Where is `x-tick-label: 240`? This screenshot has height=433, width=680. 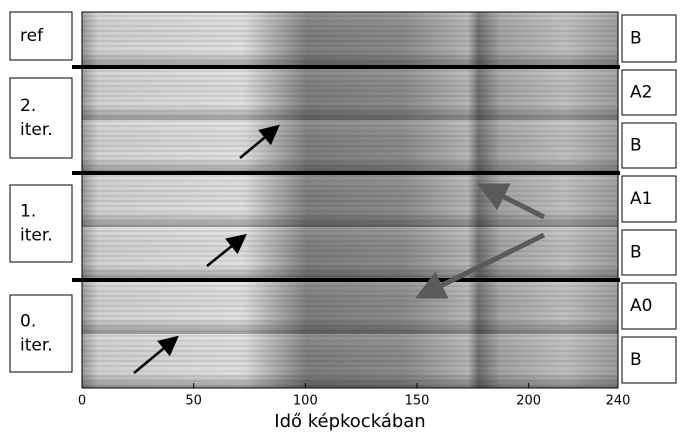
x-tick-label: 240 is located at coordinates (618, 401).